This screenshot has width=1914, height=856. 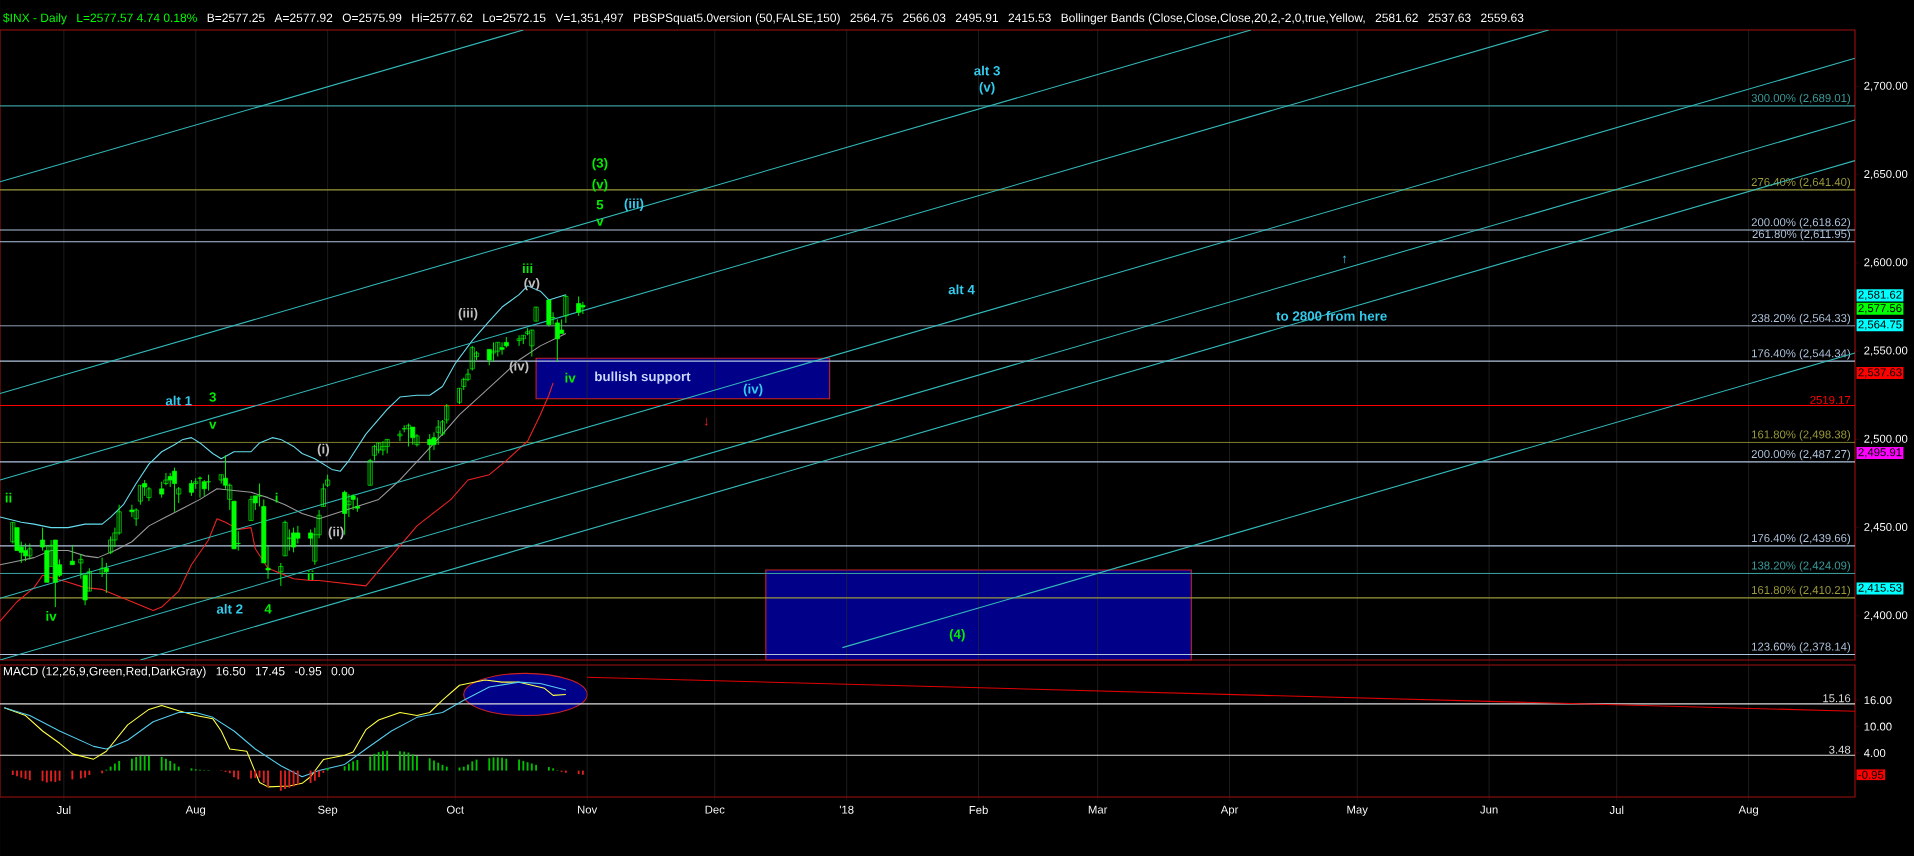 What do you see at coordinates (1886, 439) in the screenshot?
I see `y-tick-label: 2,500.00` at bounding box center [1886, 439].